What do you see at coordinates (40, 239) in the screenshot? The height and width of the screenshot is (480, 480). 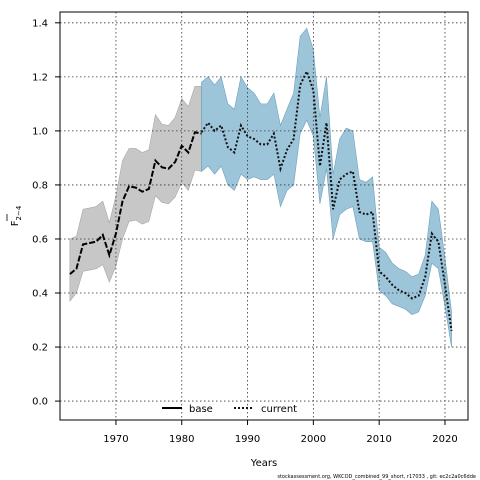 I see `y-tick-label: 0.6` at bounding box center [40, 239].